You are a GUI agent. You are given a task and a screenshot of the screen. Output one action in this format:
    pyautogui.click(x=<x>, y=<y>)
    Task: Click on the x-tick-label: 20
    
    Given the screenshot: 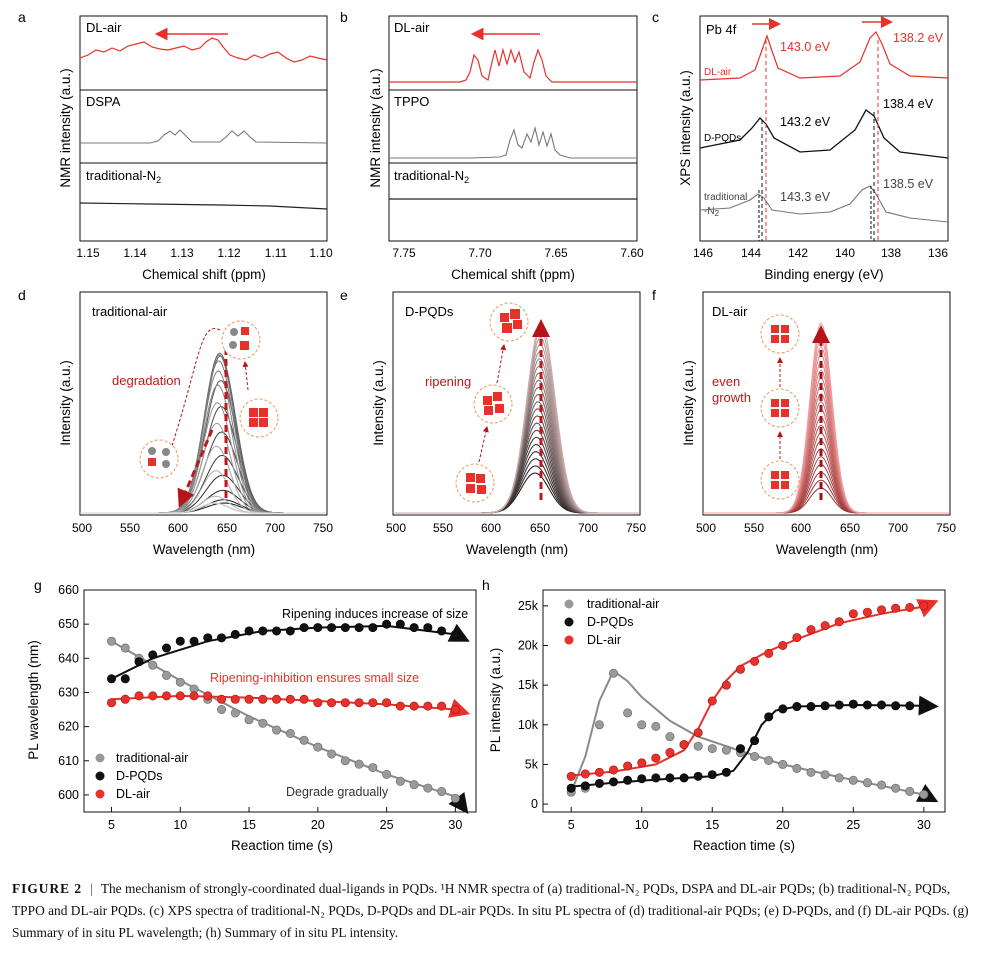 What is the action you would take?
    pyautogui.click(x=783, y=825)
    